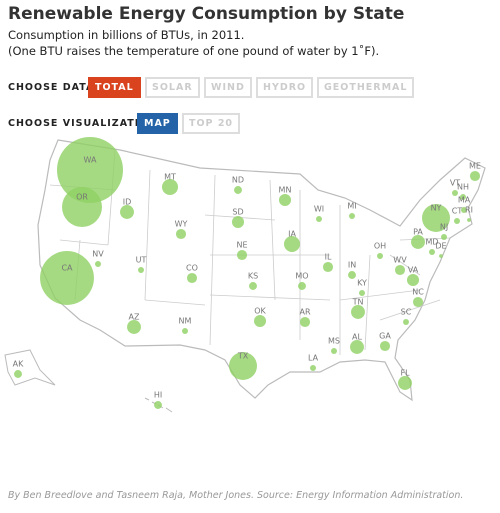 The height and width of the screenshot is (513, 500). Describe the element at coordinates (385, 336) in the screenshot. I see `state-label: GA` at that location.